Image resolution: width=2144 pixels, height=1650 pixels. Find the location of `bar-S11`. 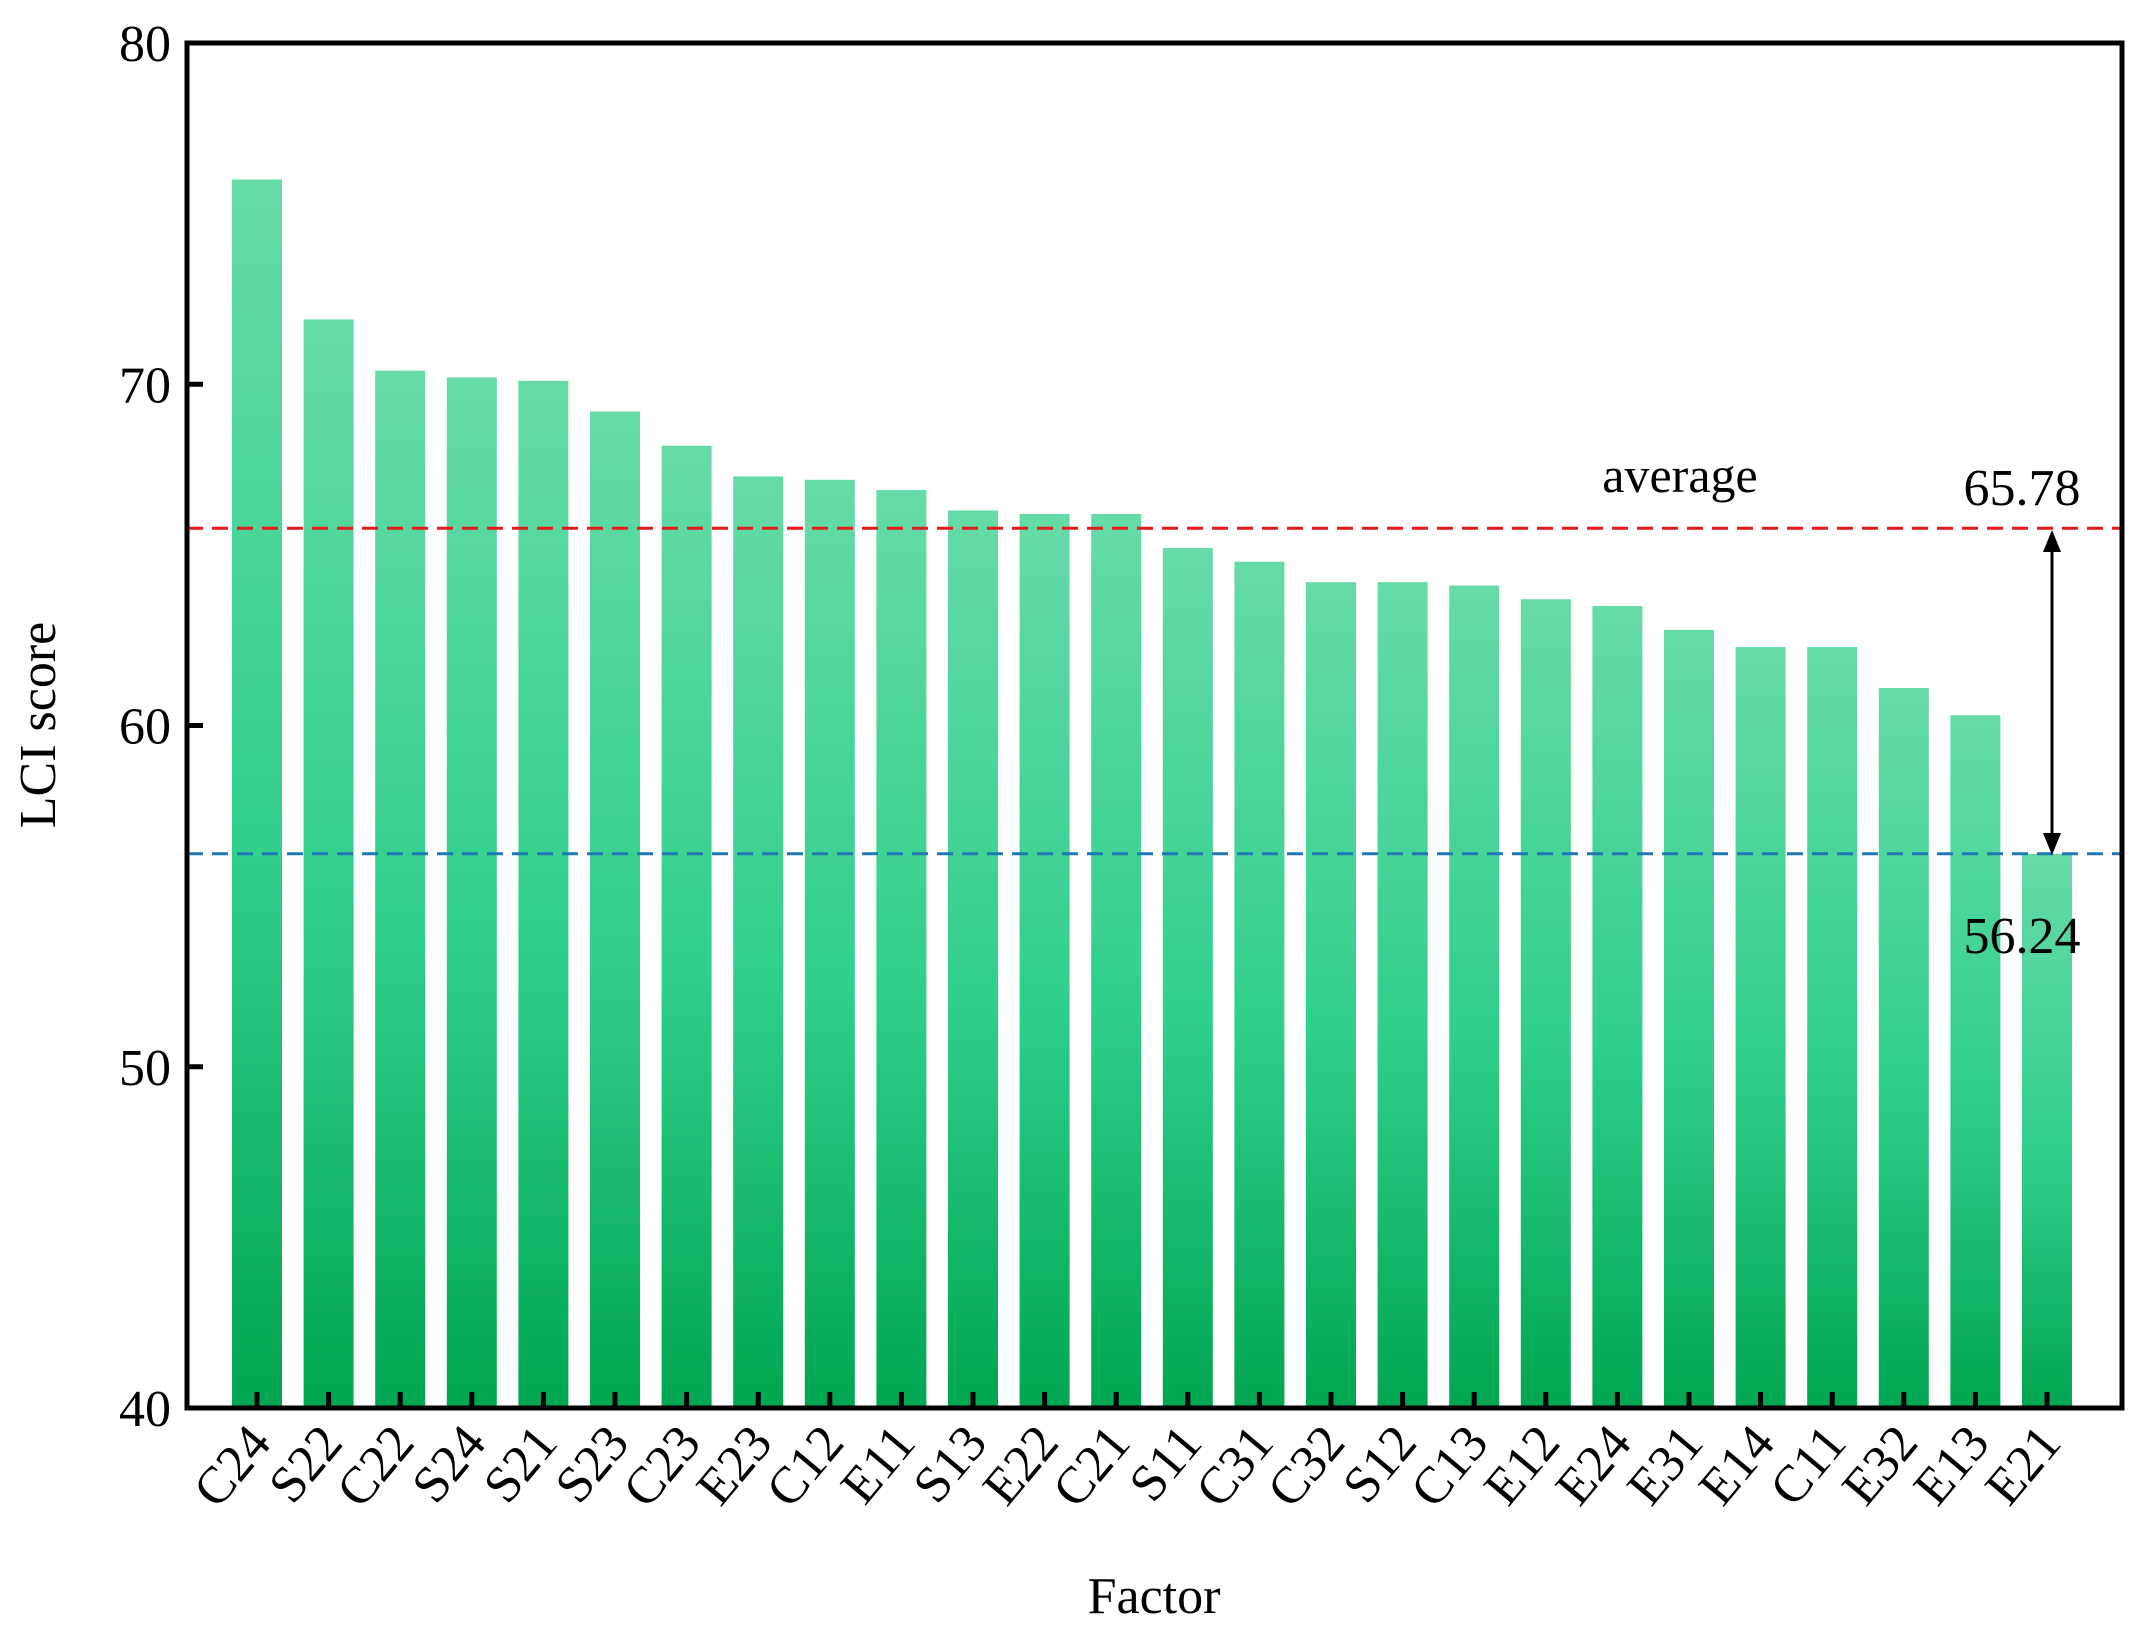

bar-S11 is located at coordinates (1187, 978).